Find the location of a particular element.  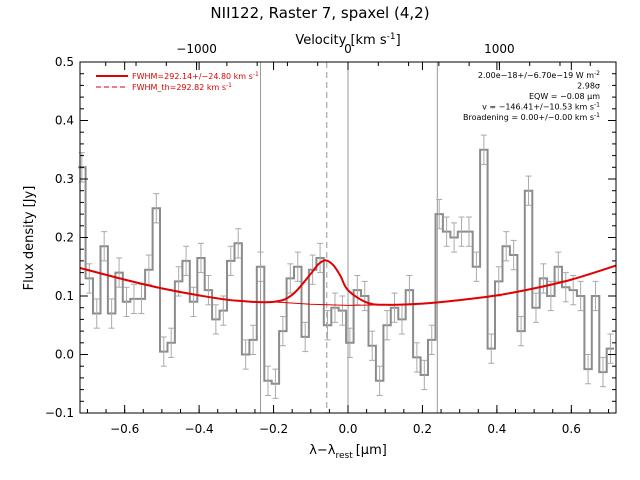

legend-label-text: FWHM=292.14+/−24.80 km s is located at coordinates (192, 76).